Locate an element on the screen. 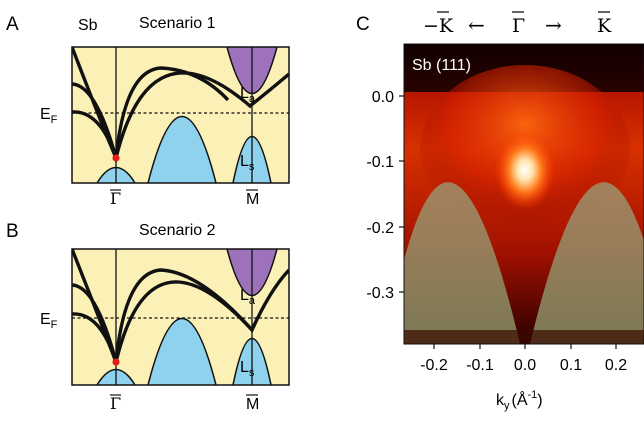  x-axis: -0.2 -0.1 0.0 0.1 0.2 ky (Å-1) is located at coordinates (523, 378).